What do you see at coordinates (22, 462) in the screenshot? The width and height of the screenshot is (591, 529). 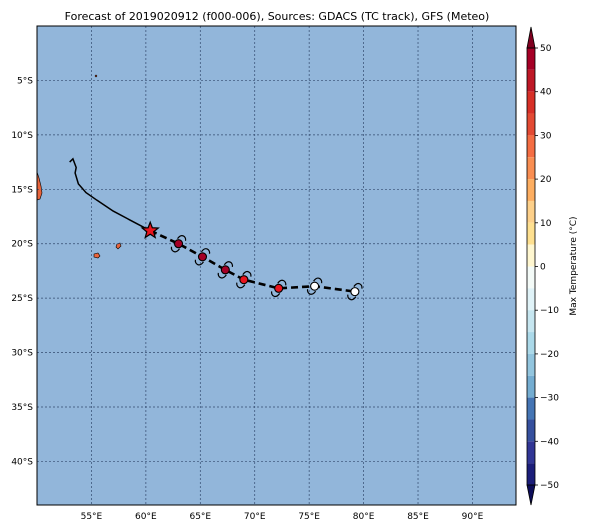 I see `lat-tick-label: 40°S` at bounding box center [22, 462].